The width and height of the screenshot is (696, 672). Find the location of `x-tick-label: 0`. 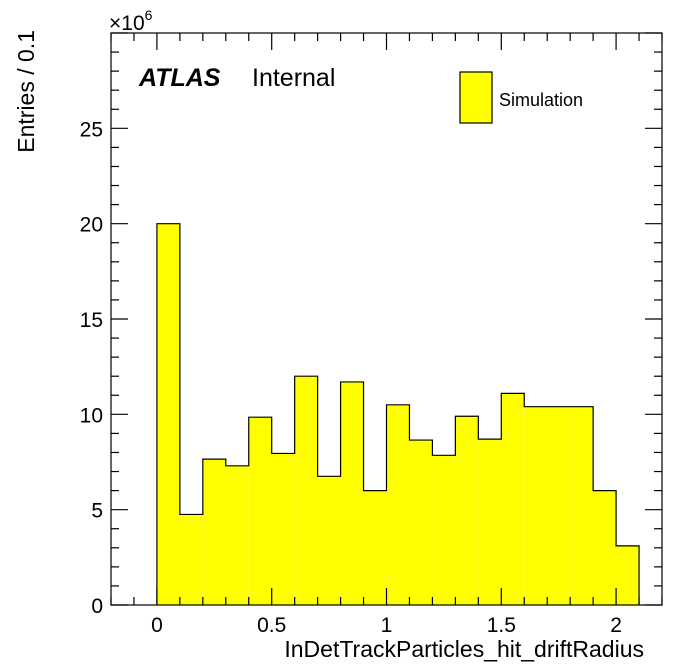

x-tick-label: 0 is located at coordinates (157, 625).